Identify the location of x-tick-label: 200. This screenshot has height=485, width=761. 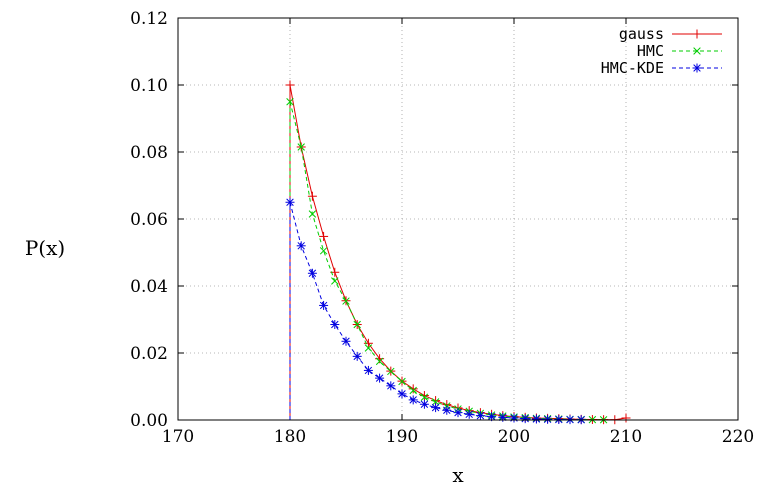
(514, 437).